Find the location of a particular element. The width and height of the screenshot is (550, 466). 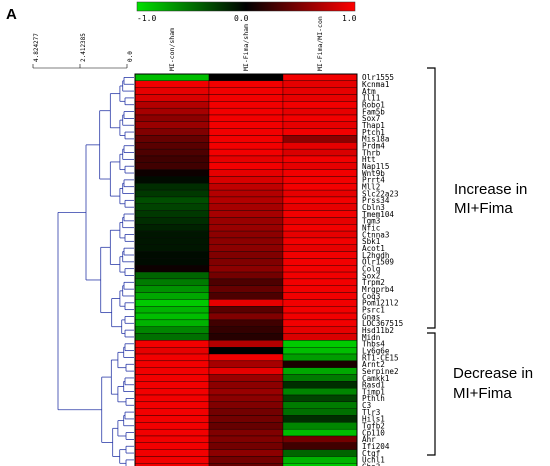

column-label: MI-Fima/sham is located at coordinates (246, 47).